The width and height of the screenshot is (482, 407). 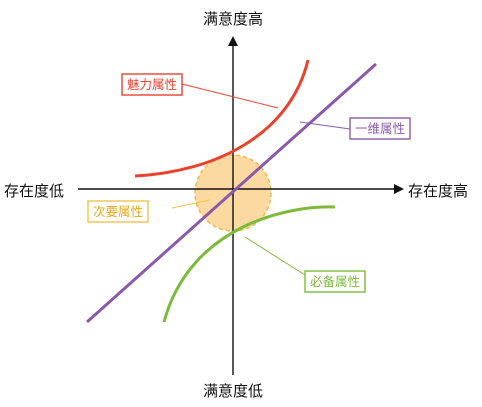 I want to click on indifferent-tag: 次要属性, so click(x=118, y=211).